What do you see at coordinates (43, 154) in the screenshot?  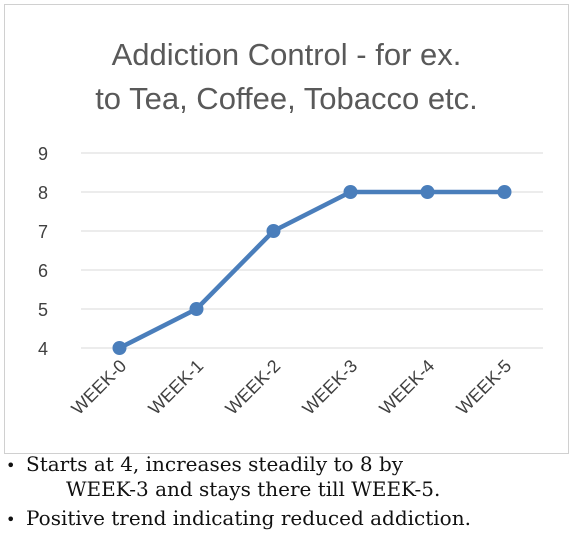 I see `y-tick-label: 9` at bounding box center [43, 154].